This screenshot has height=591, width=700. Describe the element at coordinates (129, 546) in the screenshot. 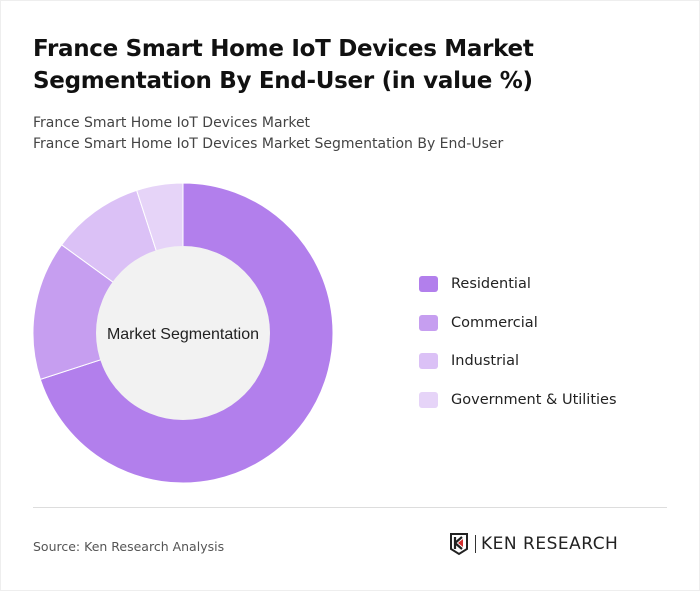

I see `source-note: Source: Ken Research Analysis` at that location.